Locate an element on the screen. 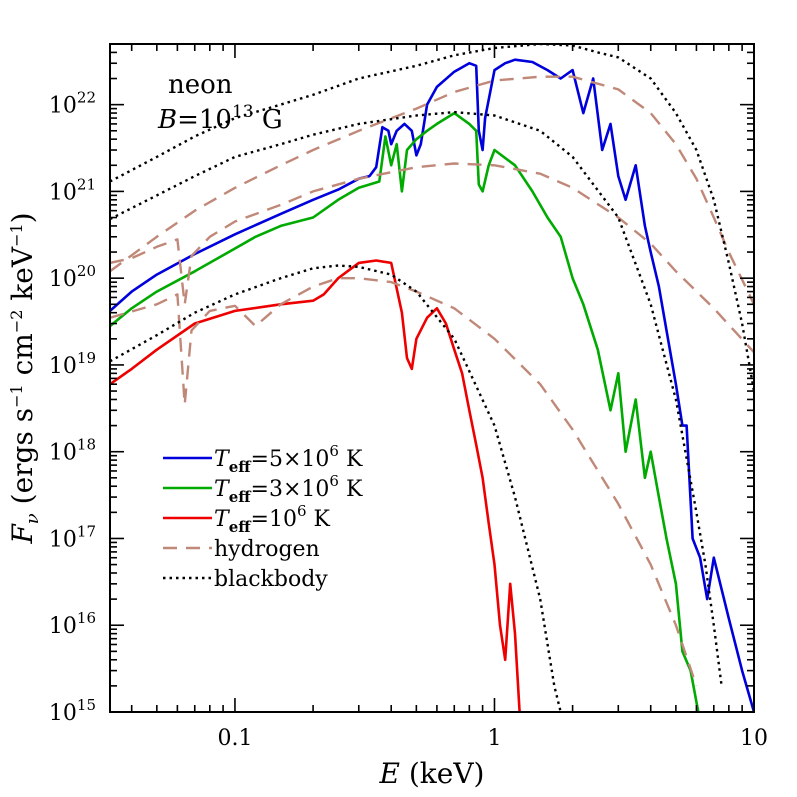  legend-label: blackbody is located at coordinates (271, 579).